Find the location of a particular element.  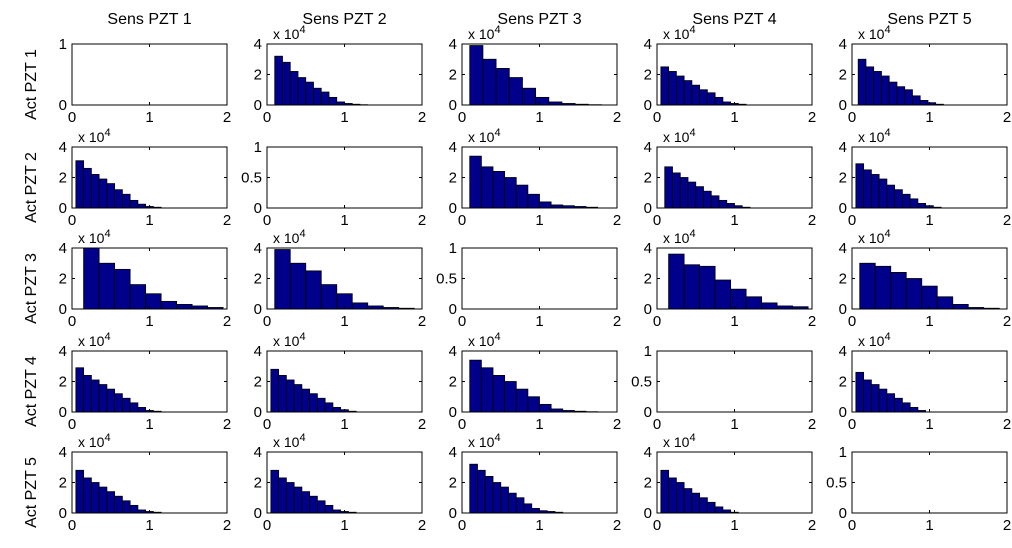

histogram-bar-r4c3 is located at coordinates (522, 400).